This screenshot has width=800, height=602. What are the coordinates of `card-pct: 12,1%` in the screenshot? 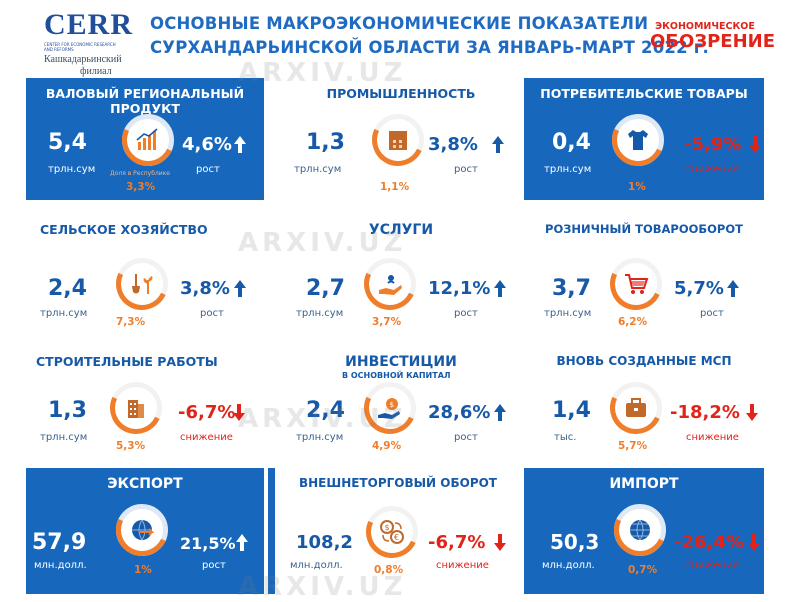 It's located at (459, 288).